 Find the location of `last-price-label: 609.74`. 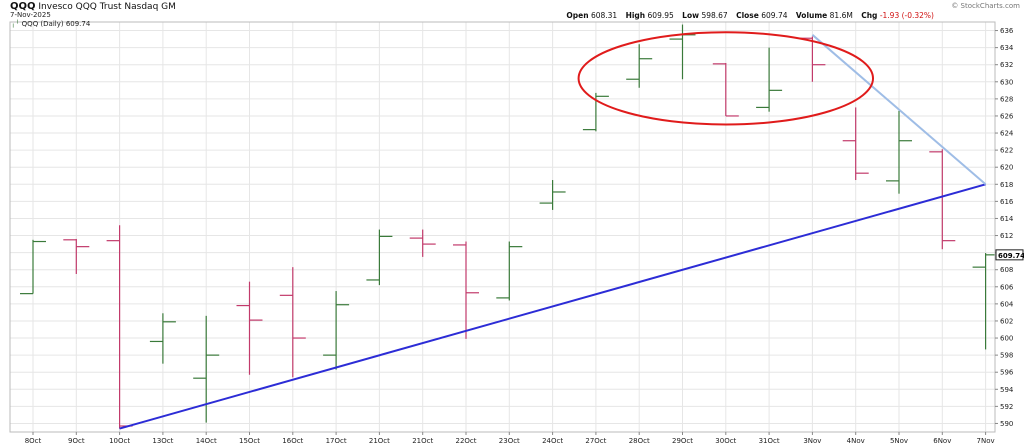

last-price-label: 609.74 is located at coordinates (1011, 256).